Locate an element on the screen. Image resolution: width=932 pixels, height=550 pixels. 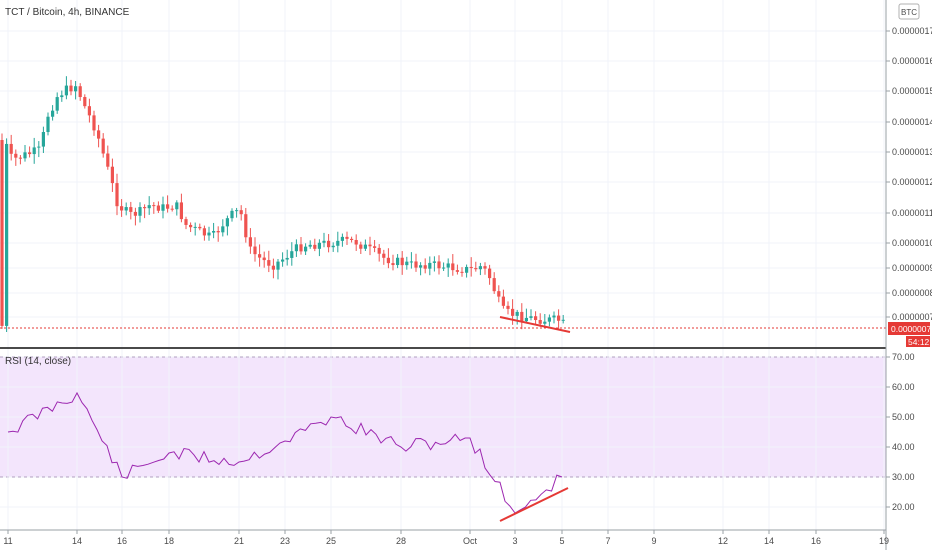
price-tick-label: 0.00000130 is located at coordinates (912, 152).